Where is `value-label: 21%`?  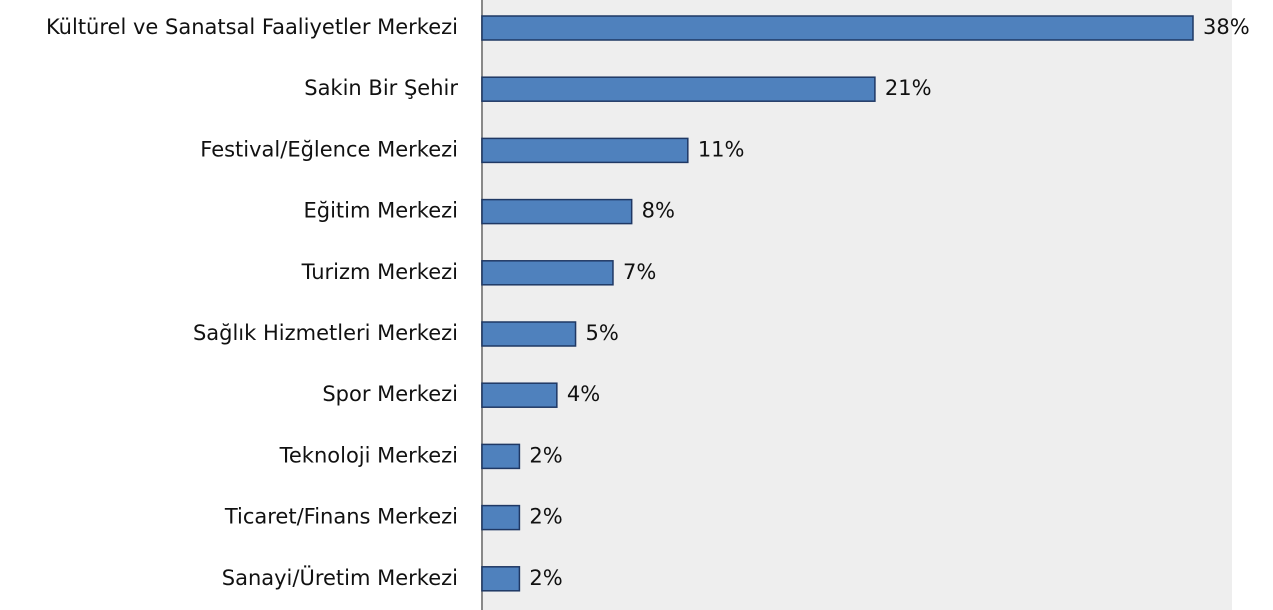 value-label: 21% is located at coordinates (908, 88).